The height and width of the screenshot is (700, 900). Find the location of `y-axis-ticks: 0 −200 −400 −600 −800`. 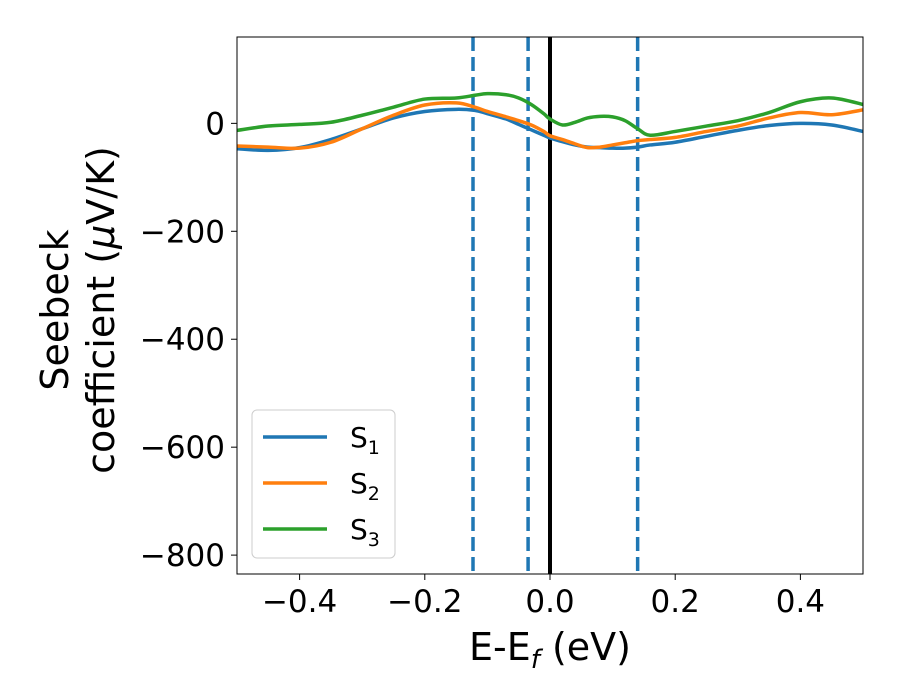

y-axis-ticks: 0 −200 −400 −600 −800 is located at coordinates (188, 340).